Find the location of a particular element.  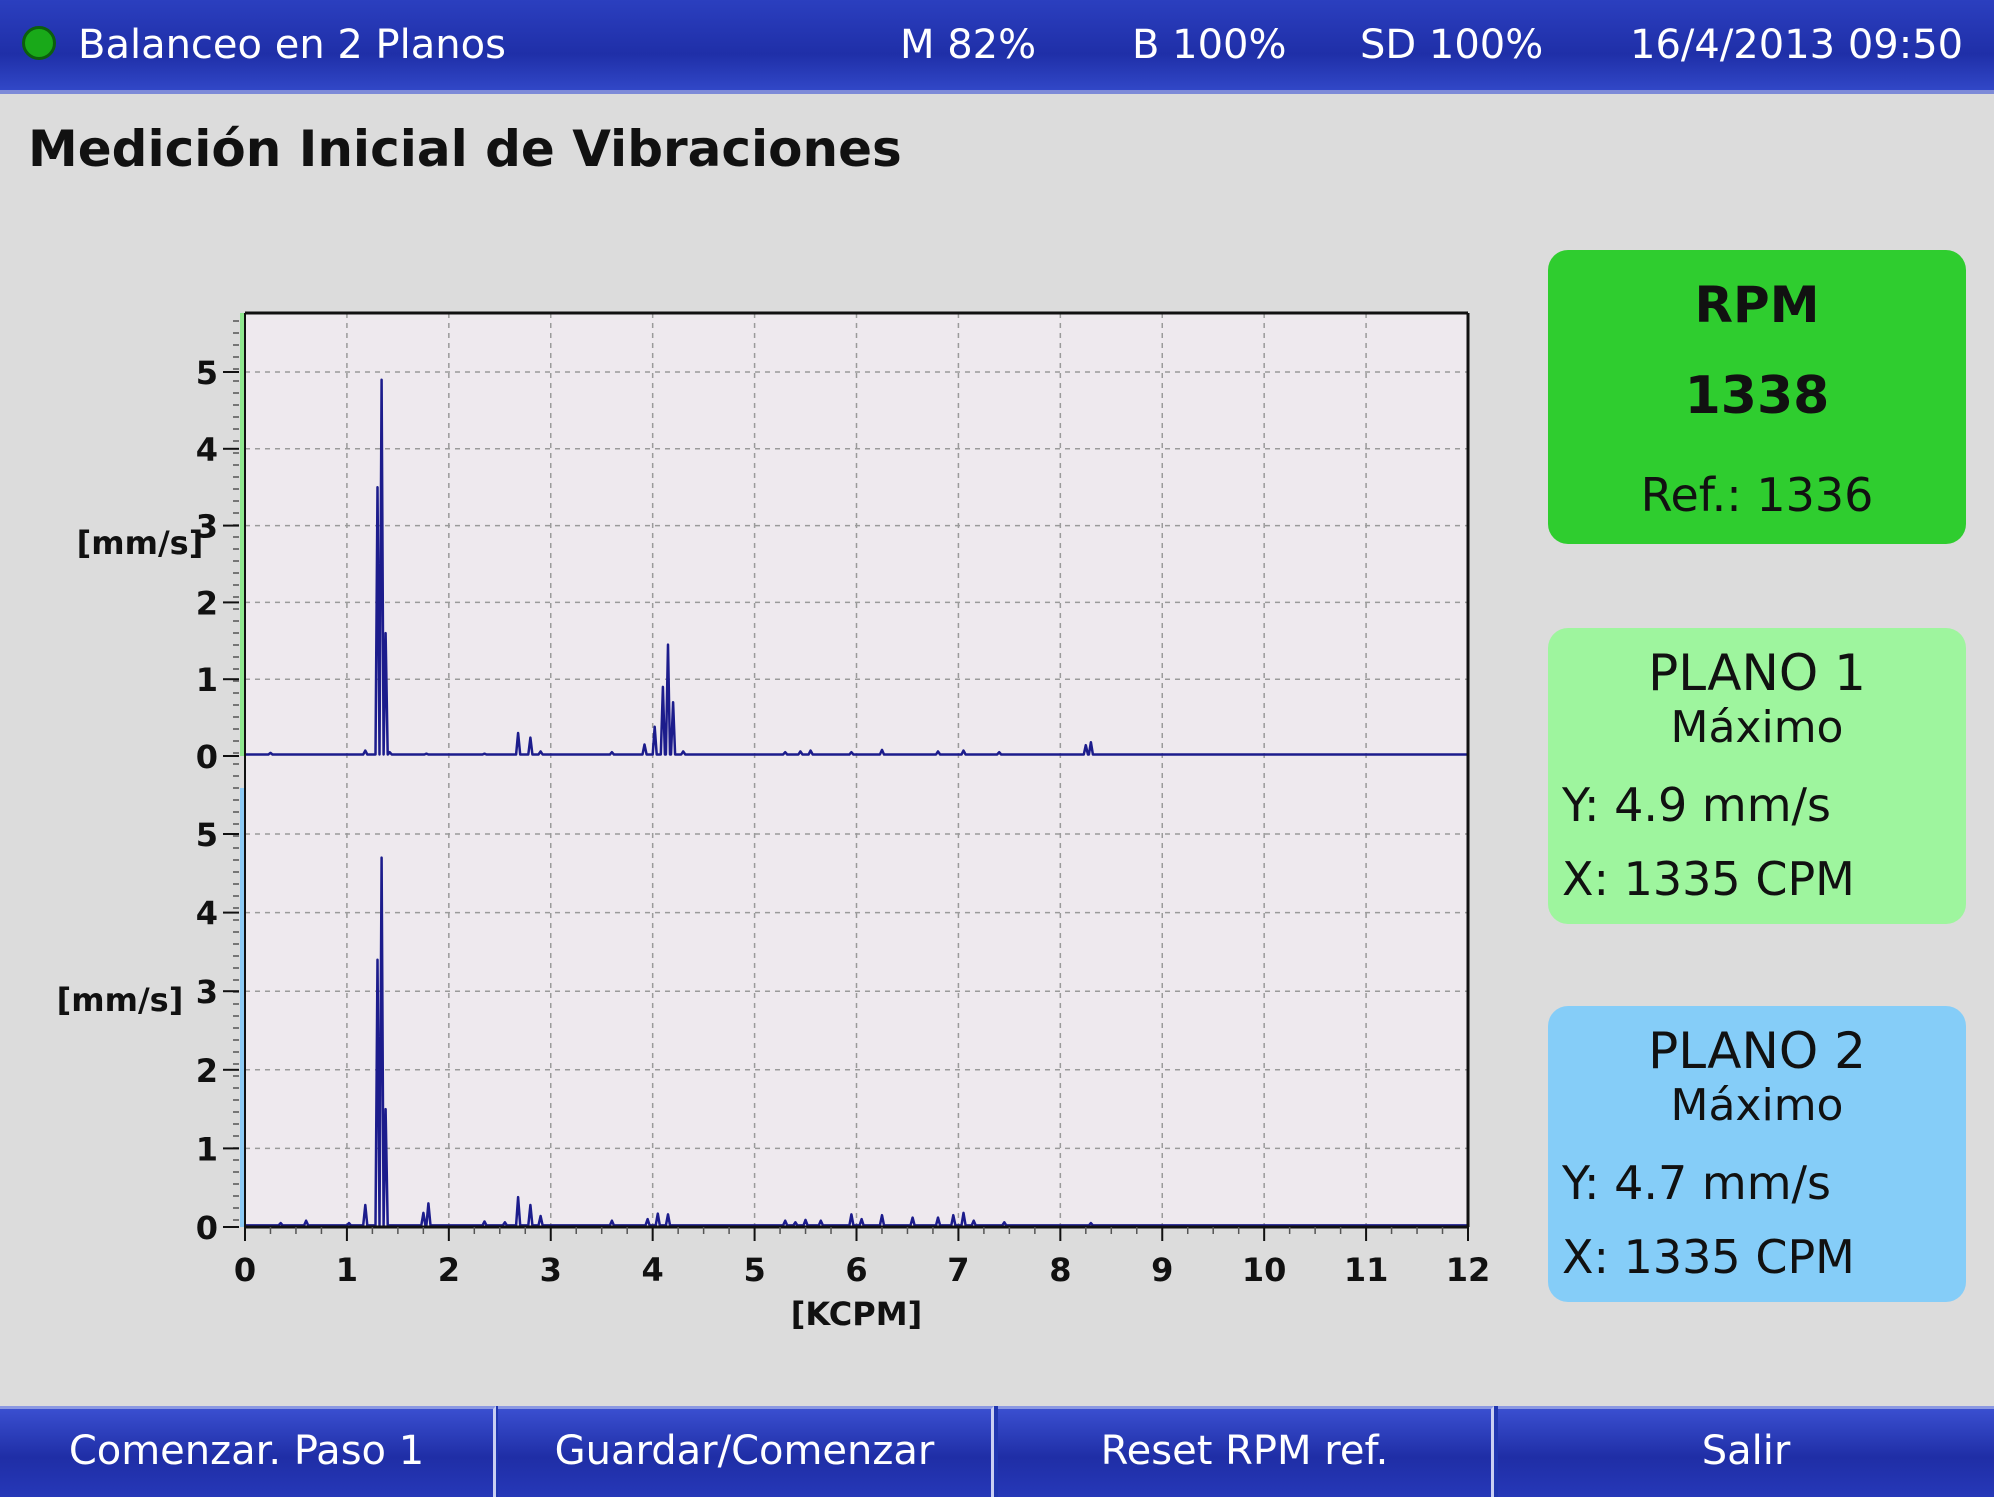

x-tick-label: 6 is located at coordinates (856, 1270).